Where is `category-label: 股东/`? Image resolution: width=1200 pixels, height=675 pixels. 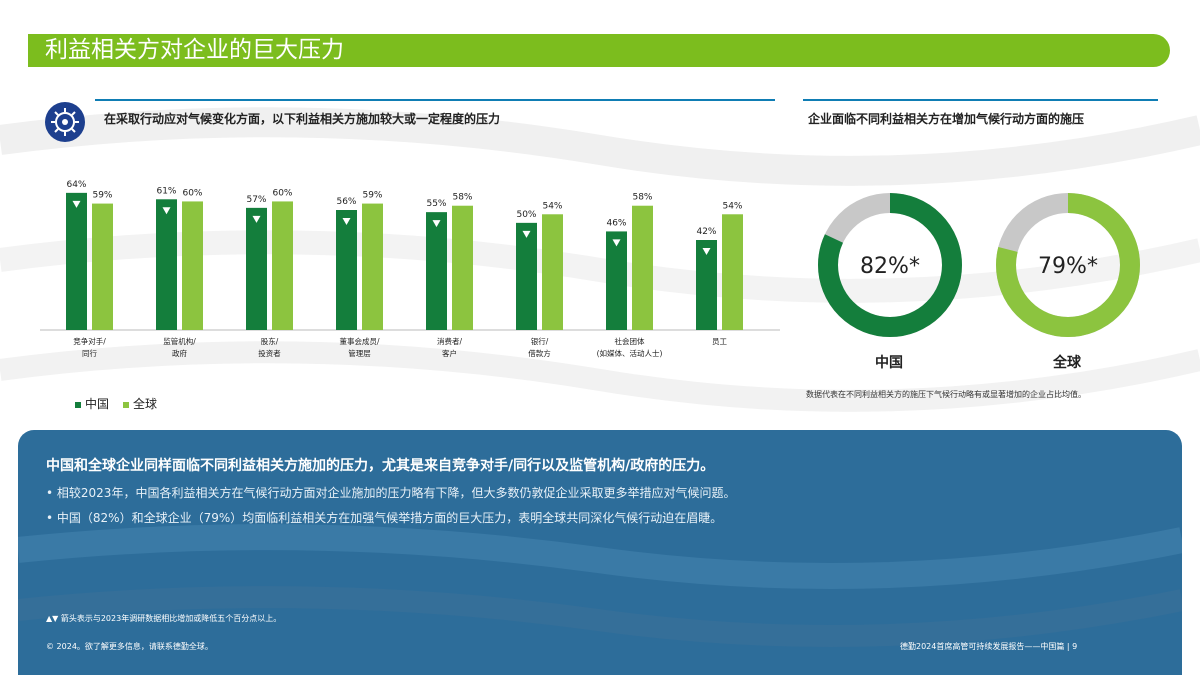 category-label: 股东/ is located at coordinates (270, 341).